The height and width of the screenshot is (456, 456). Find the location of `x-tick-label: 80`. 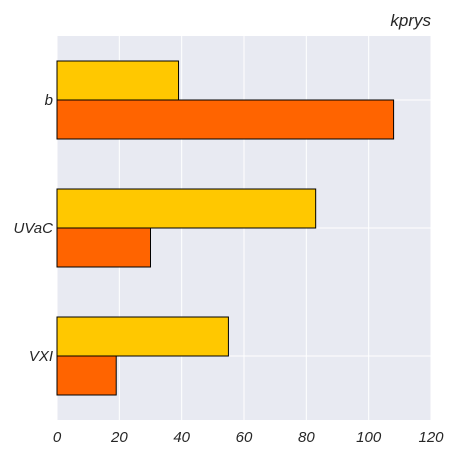

x-tick-label: 80 is located at coordinates (306, 437).